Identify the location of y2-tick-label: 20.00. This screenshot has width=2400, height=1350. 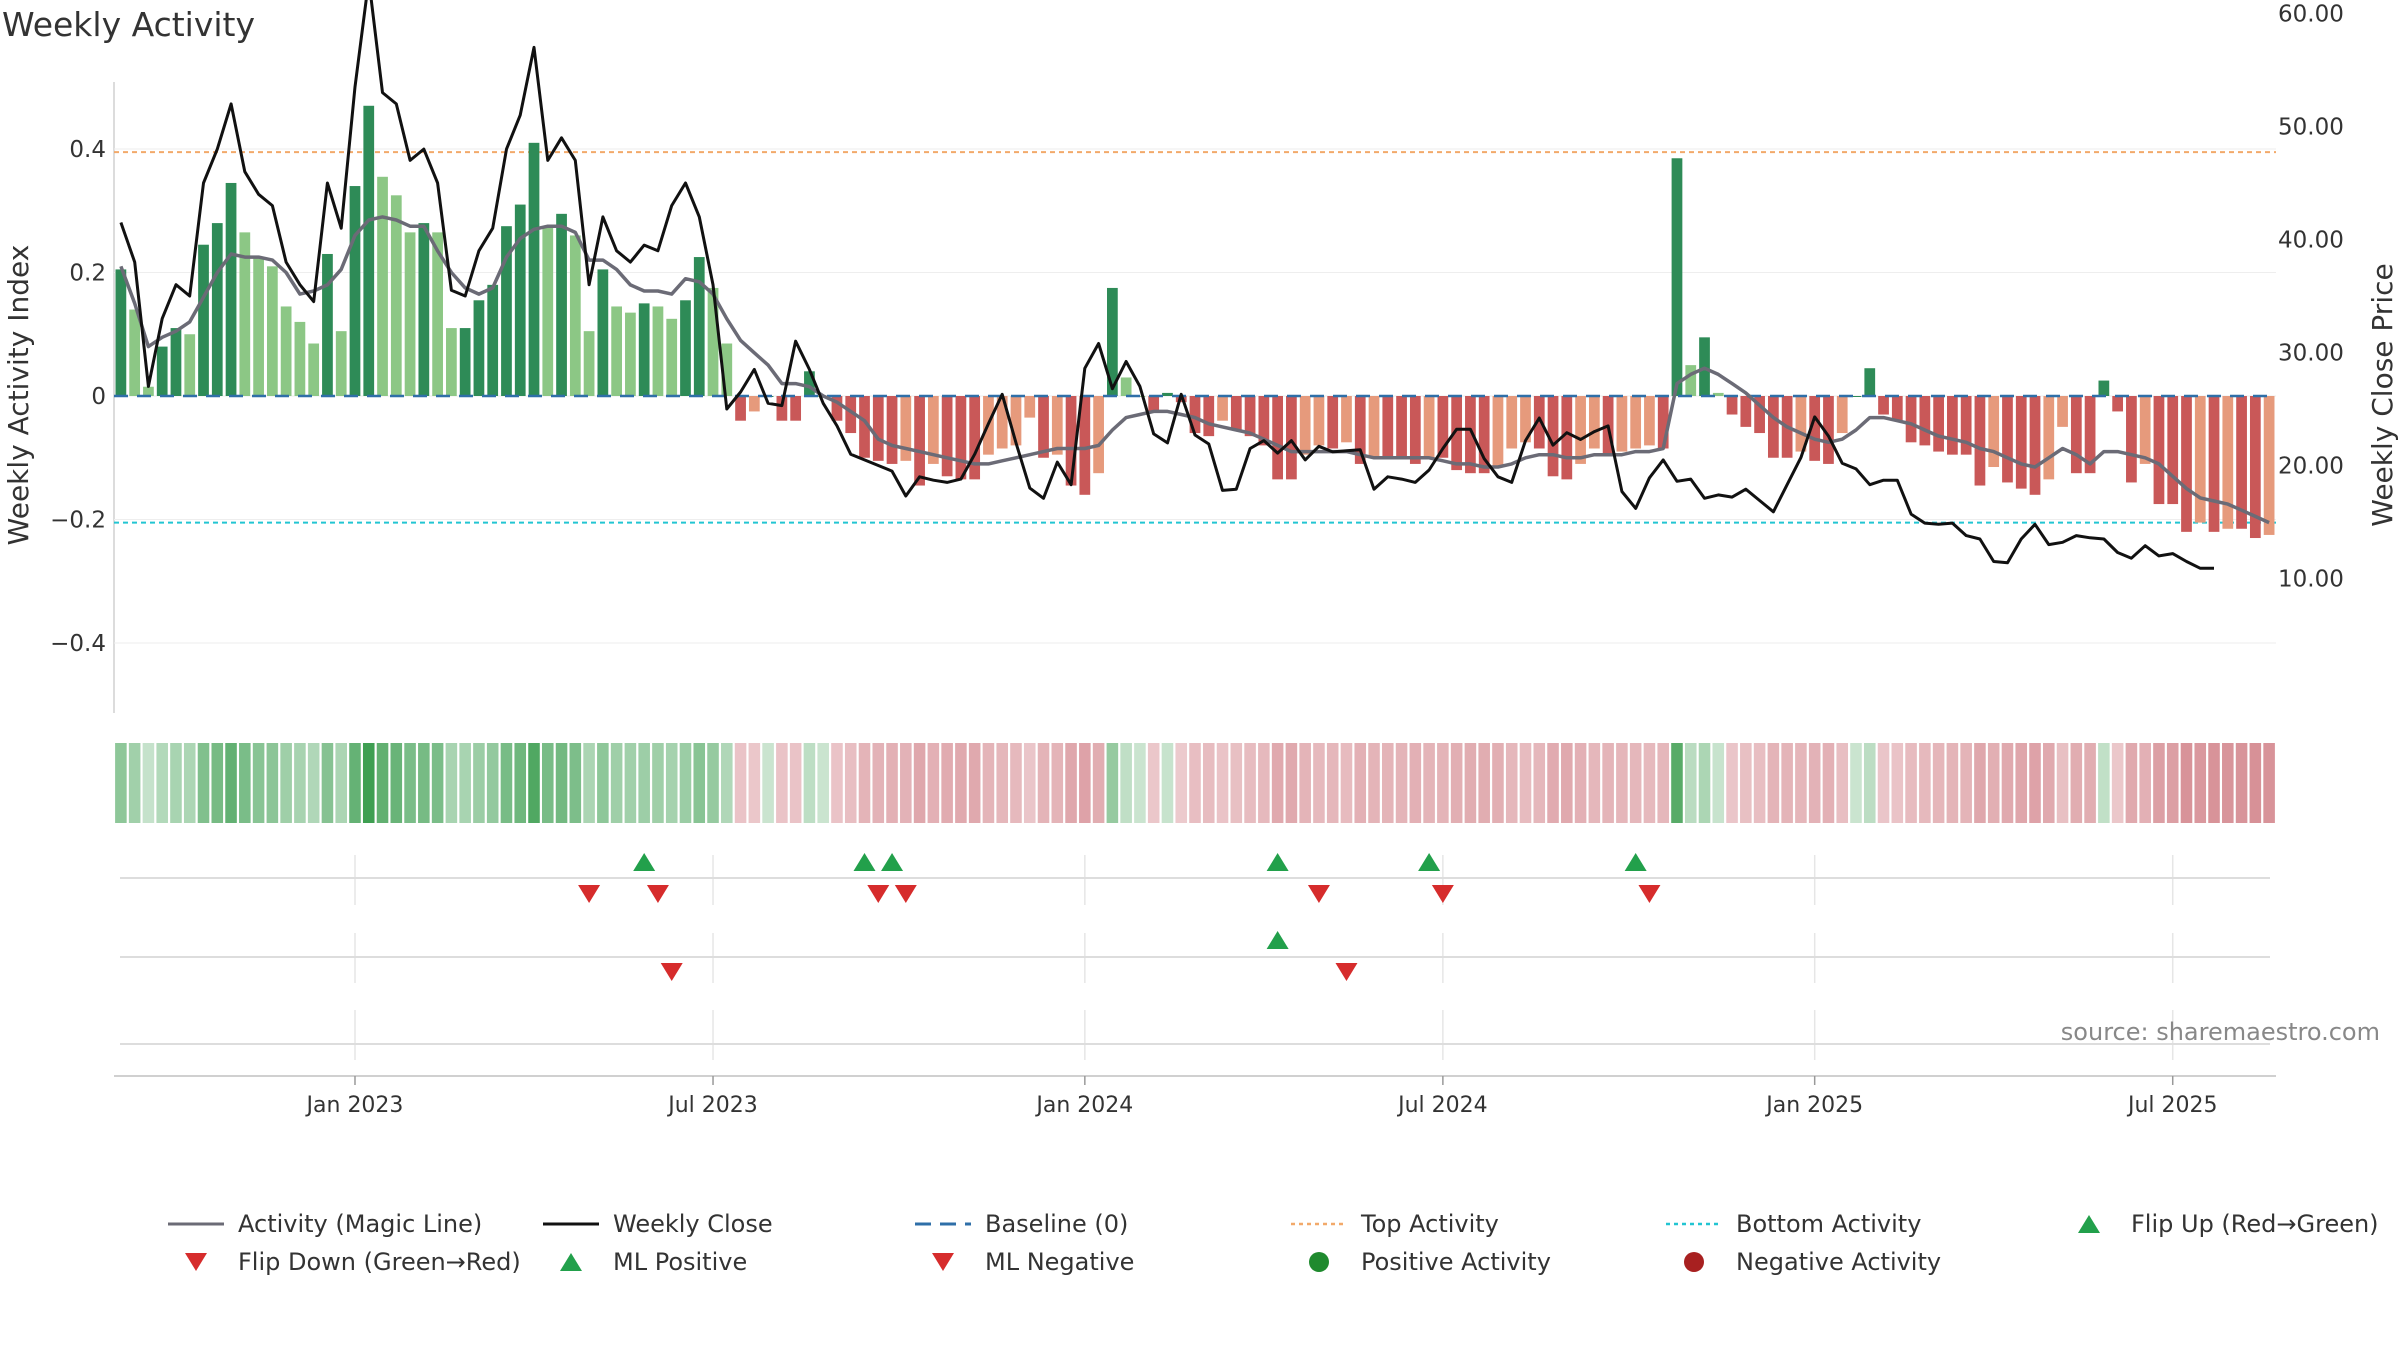
(2311, 467).